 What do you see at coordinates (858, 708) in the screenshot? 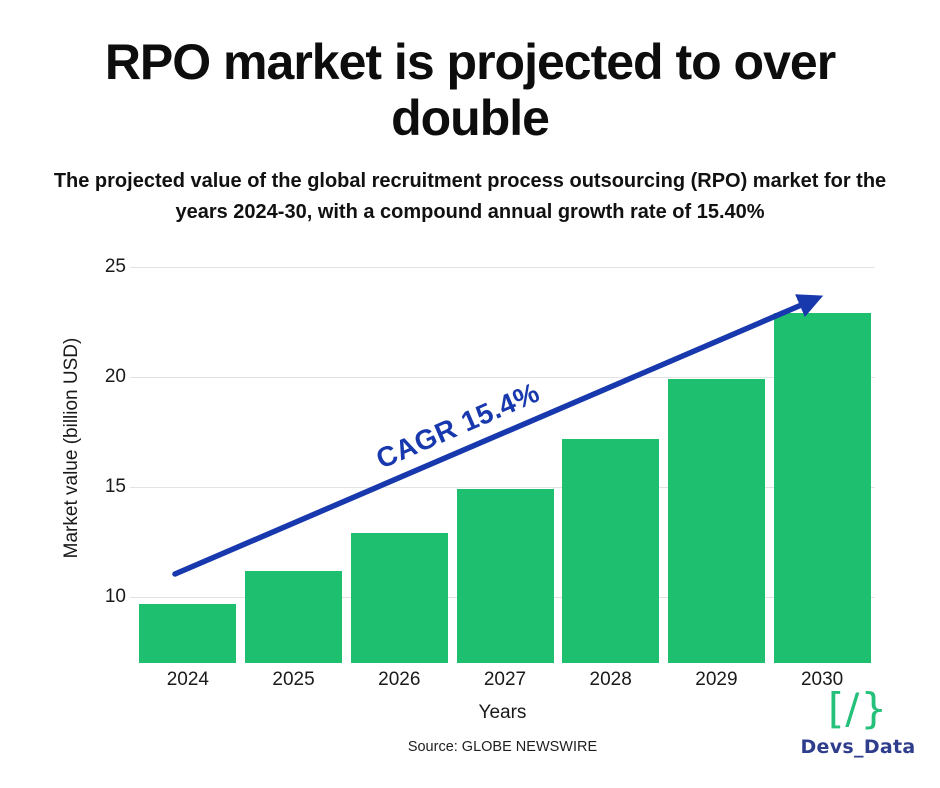
I see `devsdata-logo-icon: [/}` at bounding box center [858, 708].